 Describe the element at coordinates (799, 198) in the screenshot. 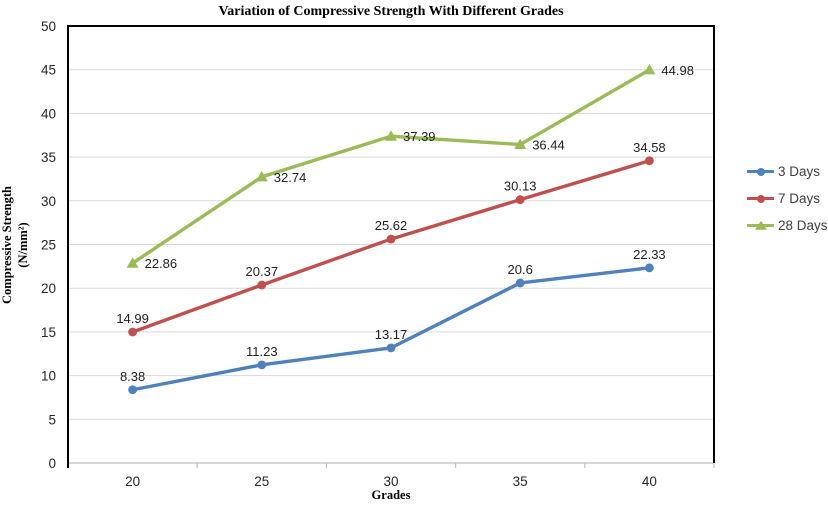

I see `legend-label: 7 Days` at that location.